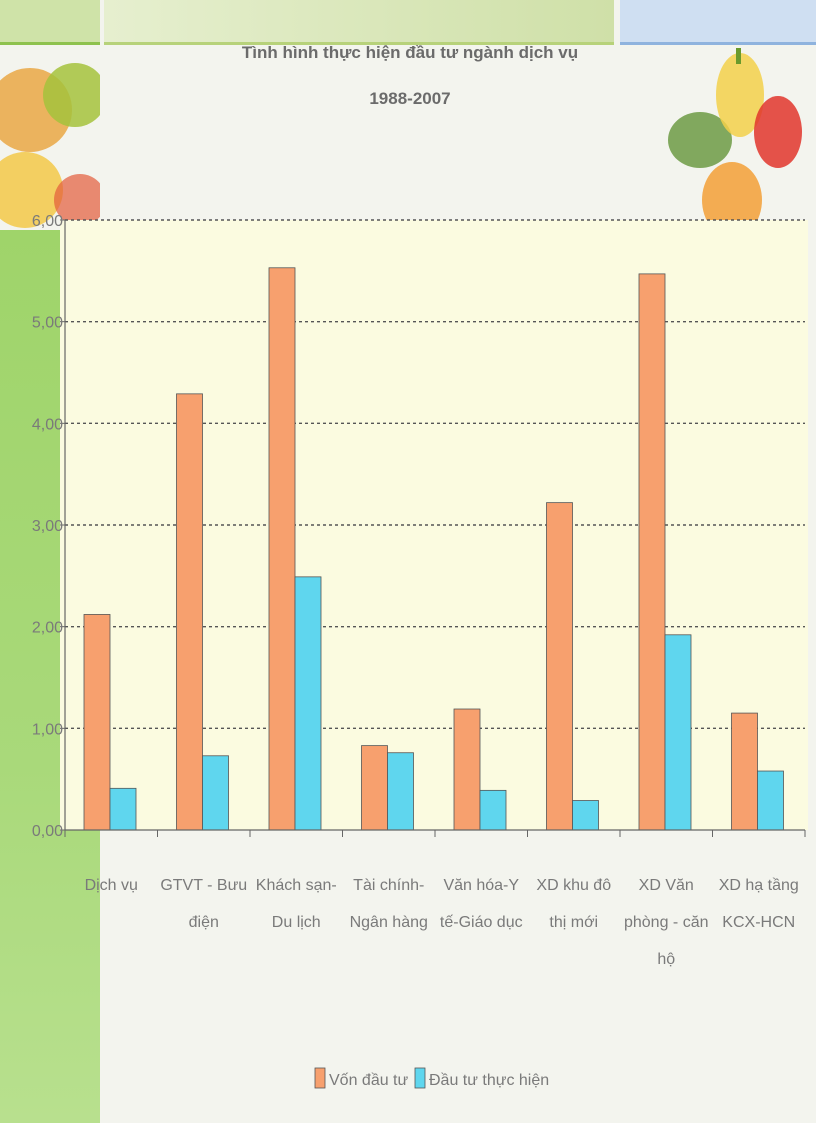 The height and width of the screenshot is (1123, 816). Describe the element at coordinates (666, 922) in the screenshot. I see `category-label: phòng - căn` at that location.